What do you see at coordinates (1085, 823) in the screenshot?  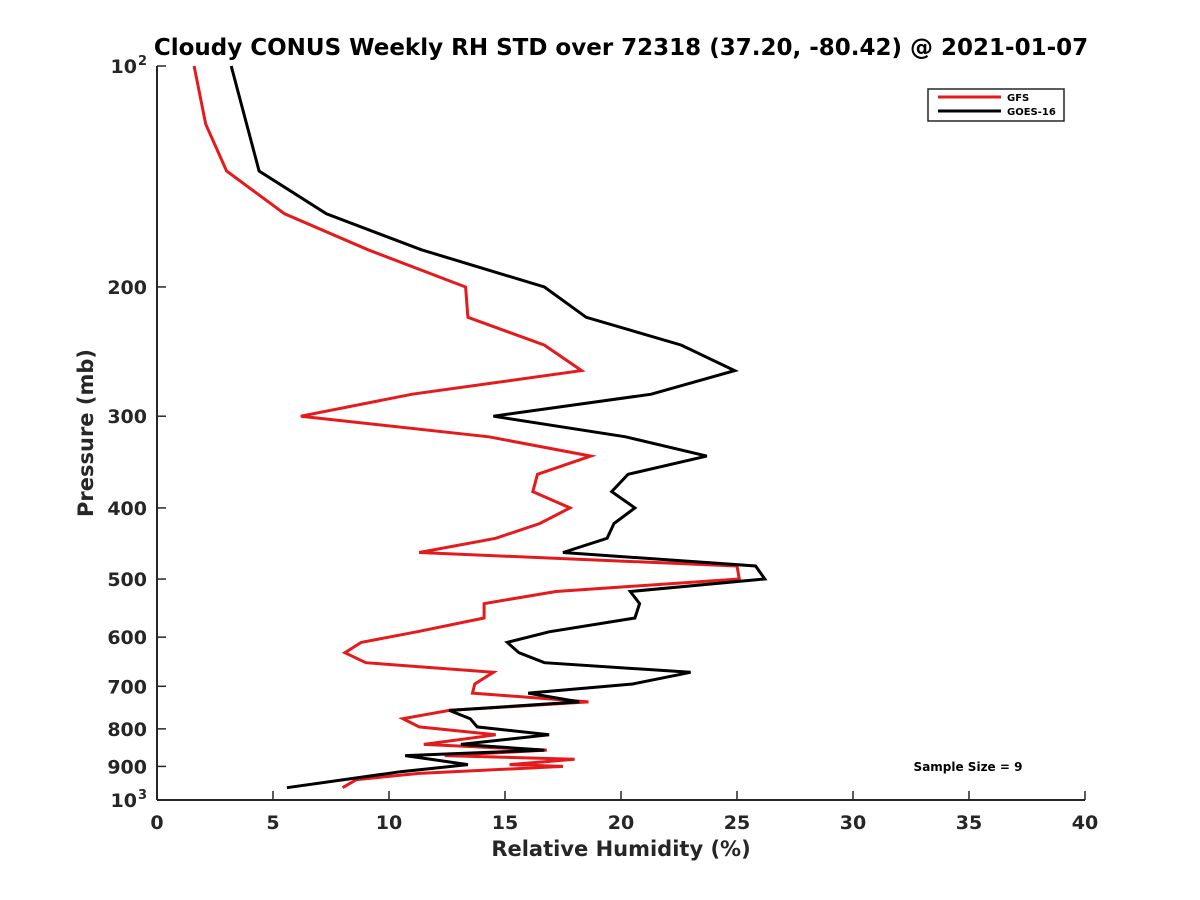 I see `x-tick-label: 40` at bounding box center [1085, 823].